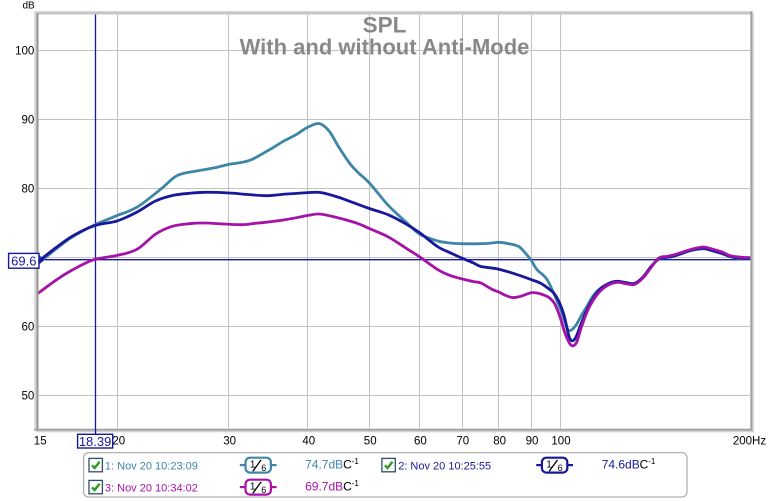 The height and width of the screenshot is (501, 769). I want to click on svg-text: SPL, so click(385, 25).